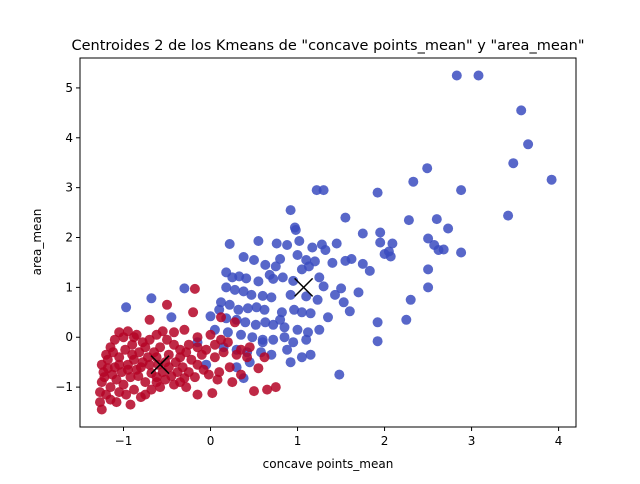 The image size is (640, 484). I want to click on y-tick-label: 4, so click(69, 138).